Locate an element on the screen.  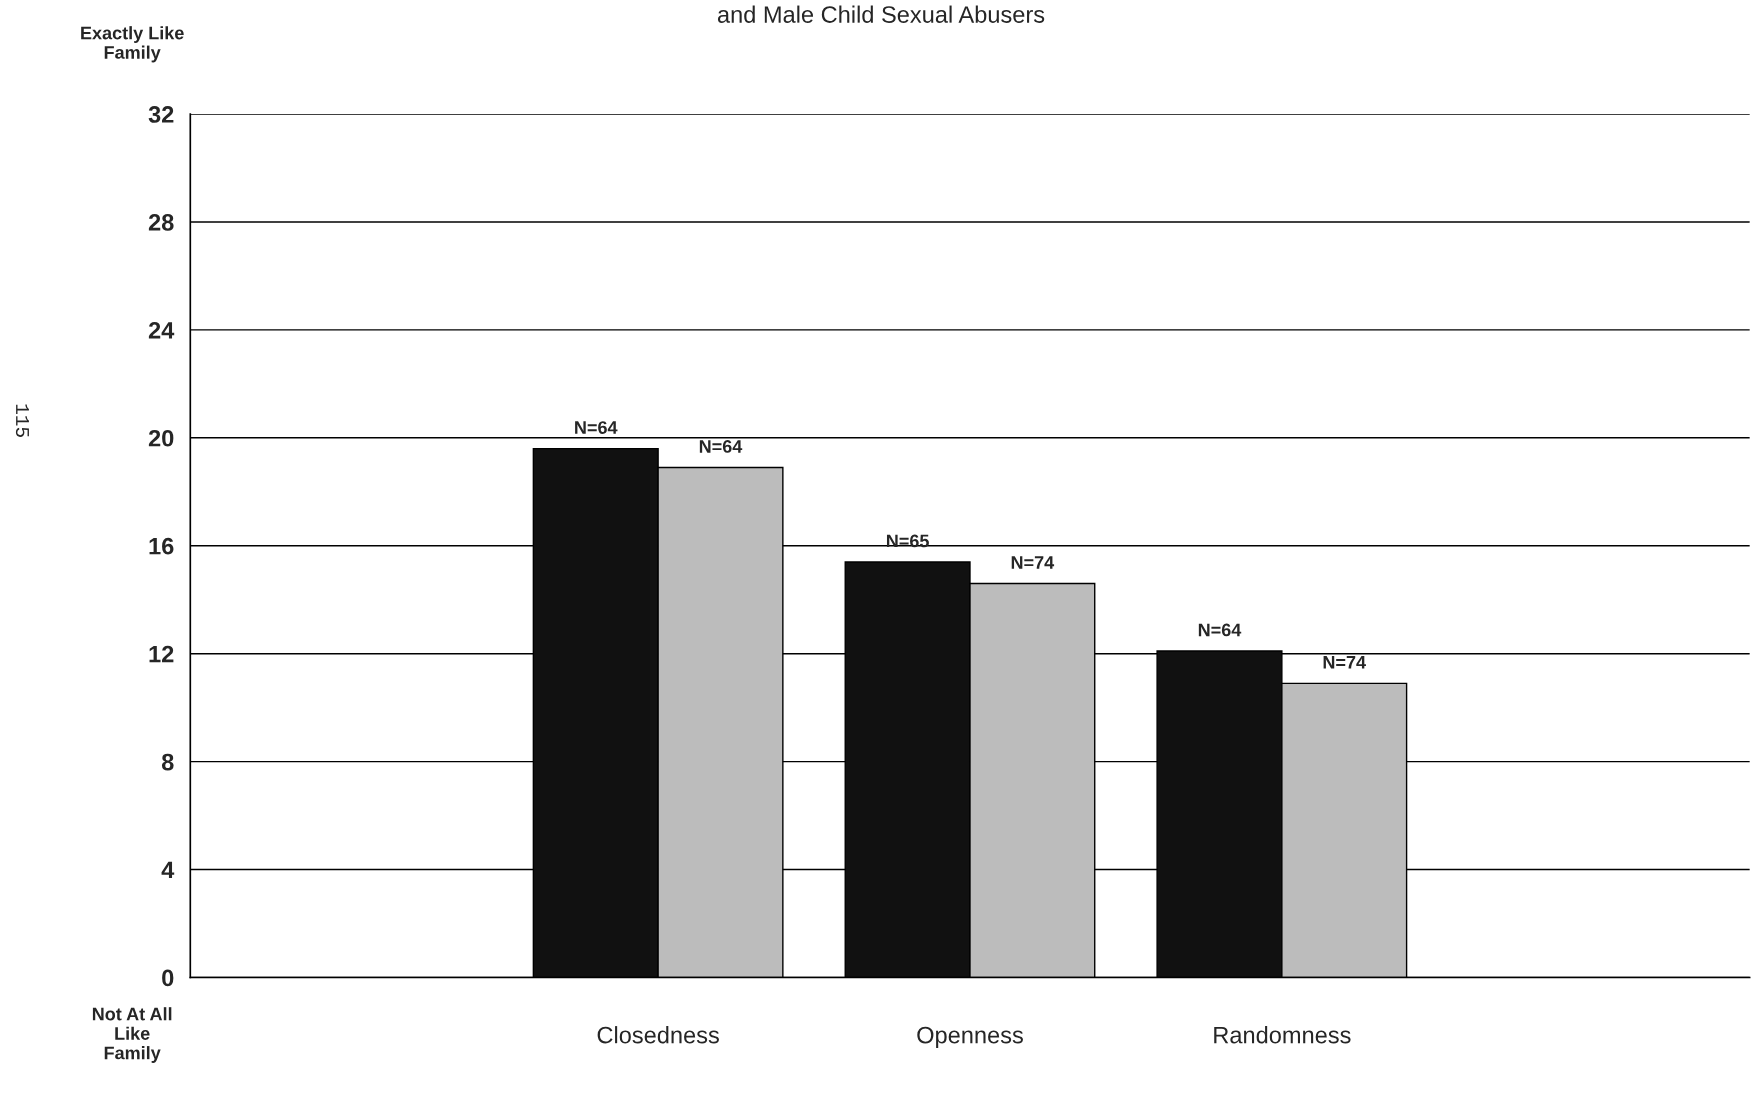
y-tick-label: 16 is located at coordinates (161, 546).